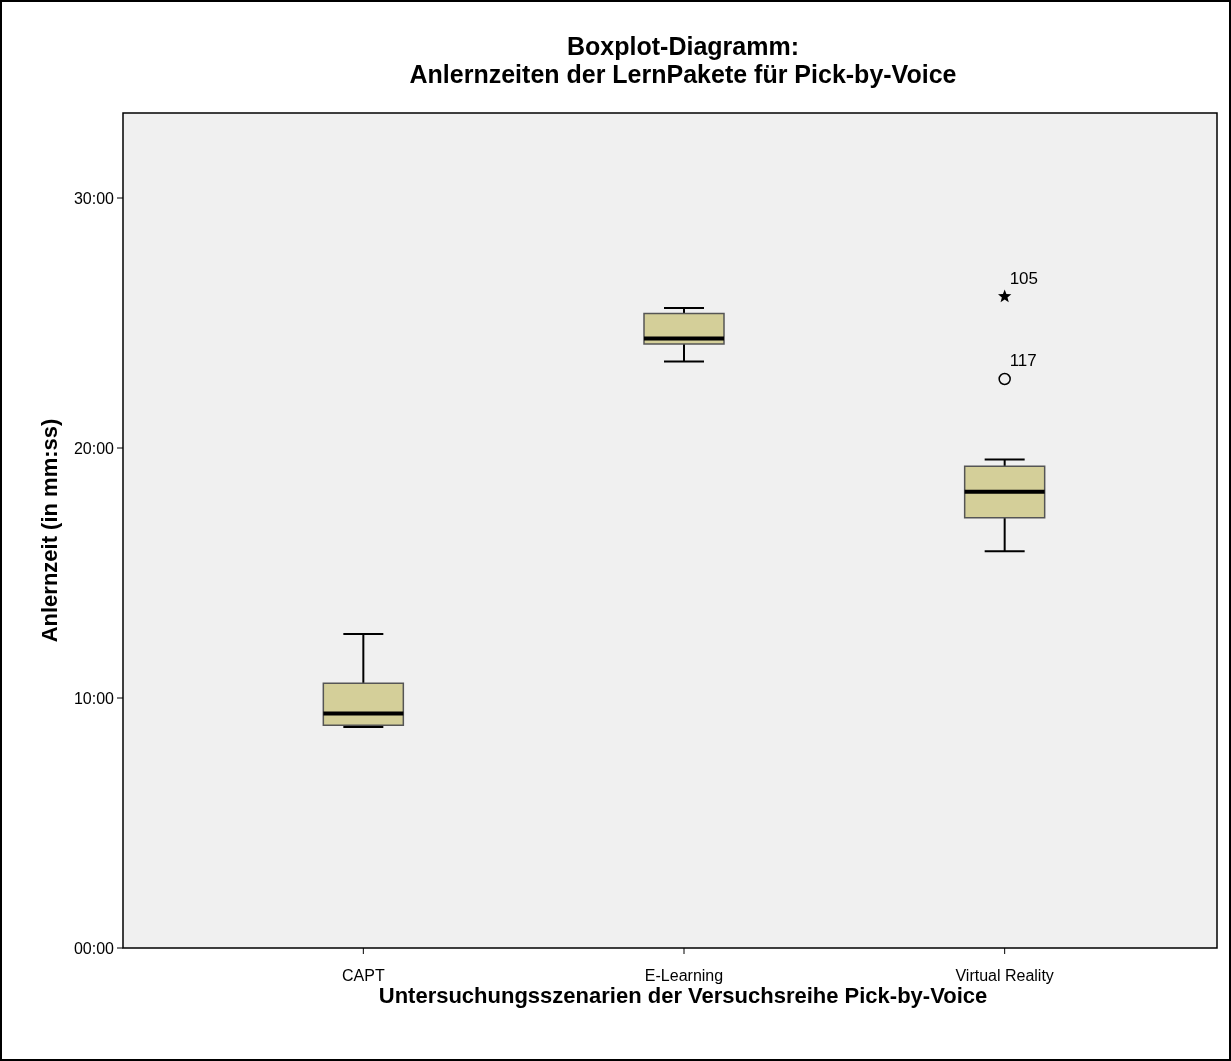 The width and height of the screenshot is (1231, 1061). Describe the element at coordinates (684, 975) in the screenshot. I see `x-tick-label: E-Learning` at that location.